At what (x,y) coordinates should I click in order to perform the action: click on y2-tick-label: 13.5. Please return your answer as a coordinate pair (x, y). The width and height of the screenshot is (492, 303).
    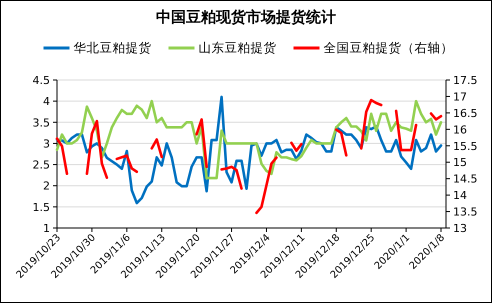
    Looking at the image, I should click on (465, 212).